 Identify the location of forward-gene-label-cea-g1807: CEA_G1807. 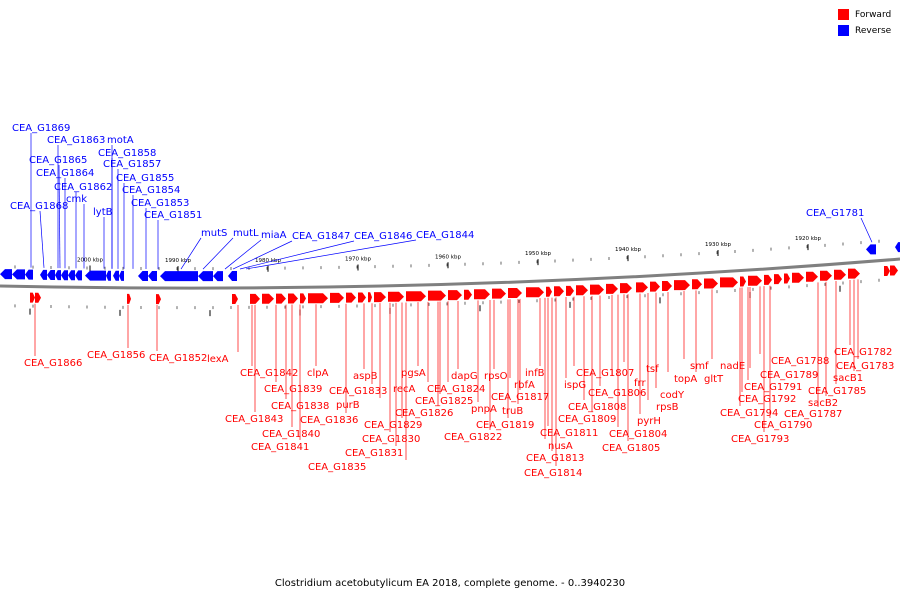
(605, 373).